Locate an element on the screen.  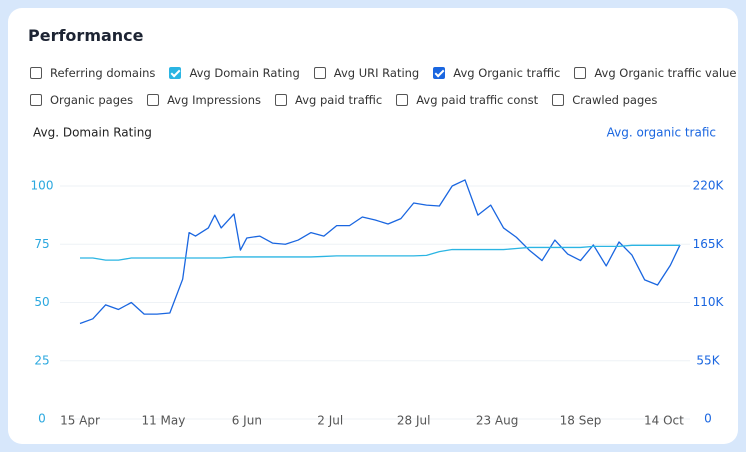
filter-option: Avg Impressions is located at coordinates (204, 100).